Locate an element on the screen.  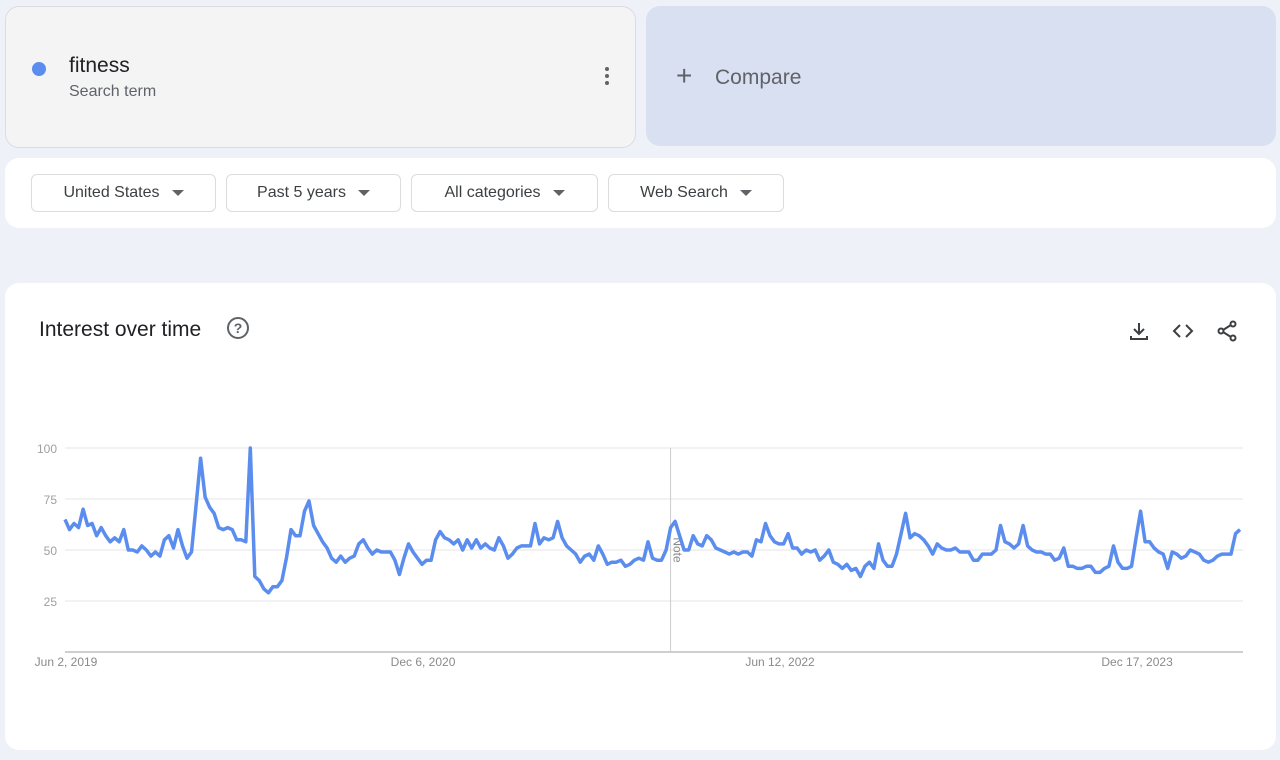
share-icon is located at coordinates (1227, 331).